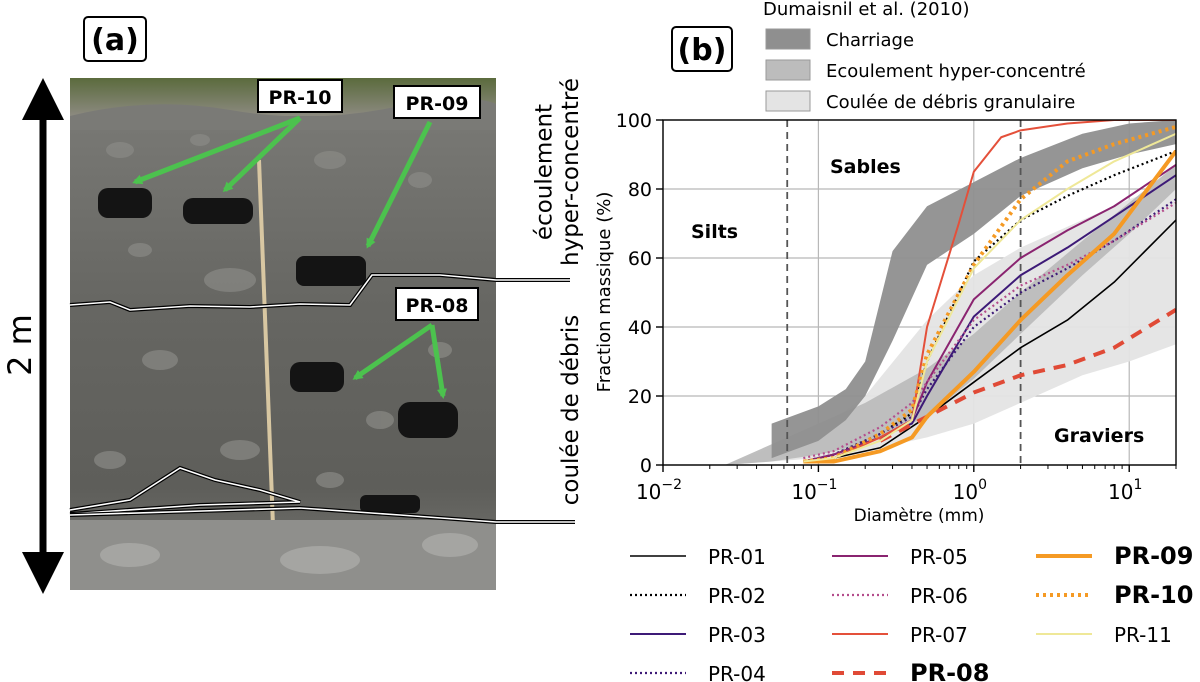 The image size is (1200, 682). What do you see at coordinates (634, 121) in the screenshot?
I see `y-tick-label: 100` at bounding box center [634, 121].